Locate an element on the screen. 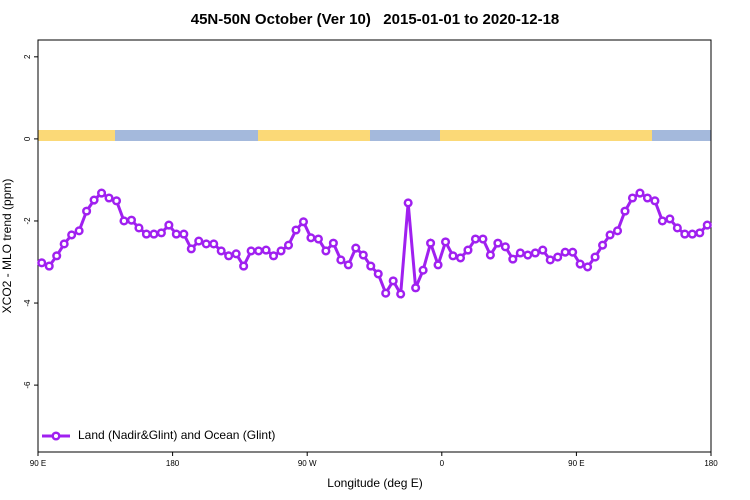  y-axis-label: XCO2 - MLO trend (ppm) is located at coordinates (7, 246).